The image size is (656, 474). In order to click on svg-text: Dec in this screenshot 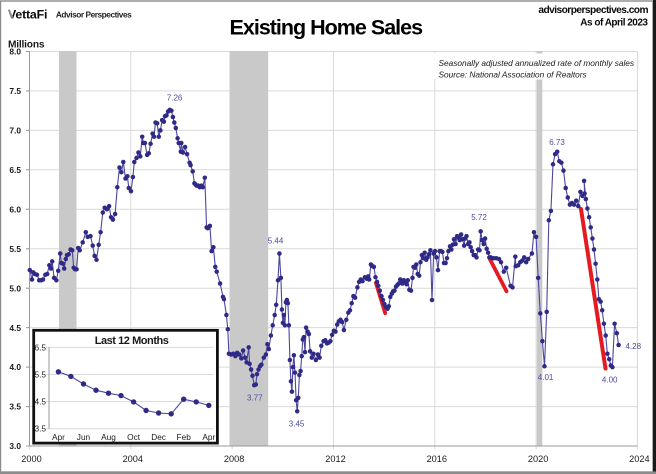, I will do `click(158, 437)`.